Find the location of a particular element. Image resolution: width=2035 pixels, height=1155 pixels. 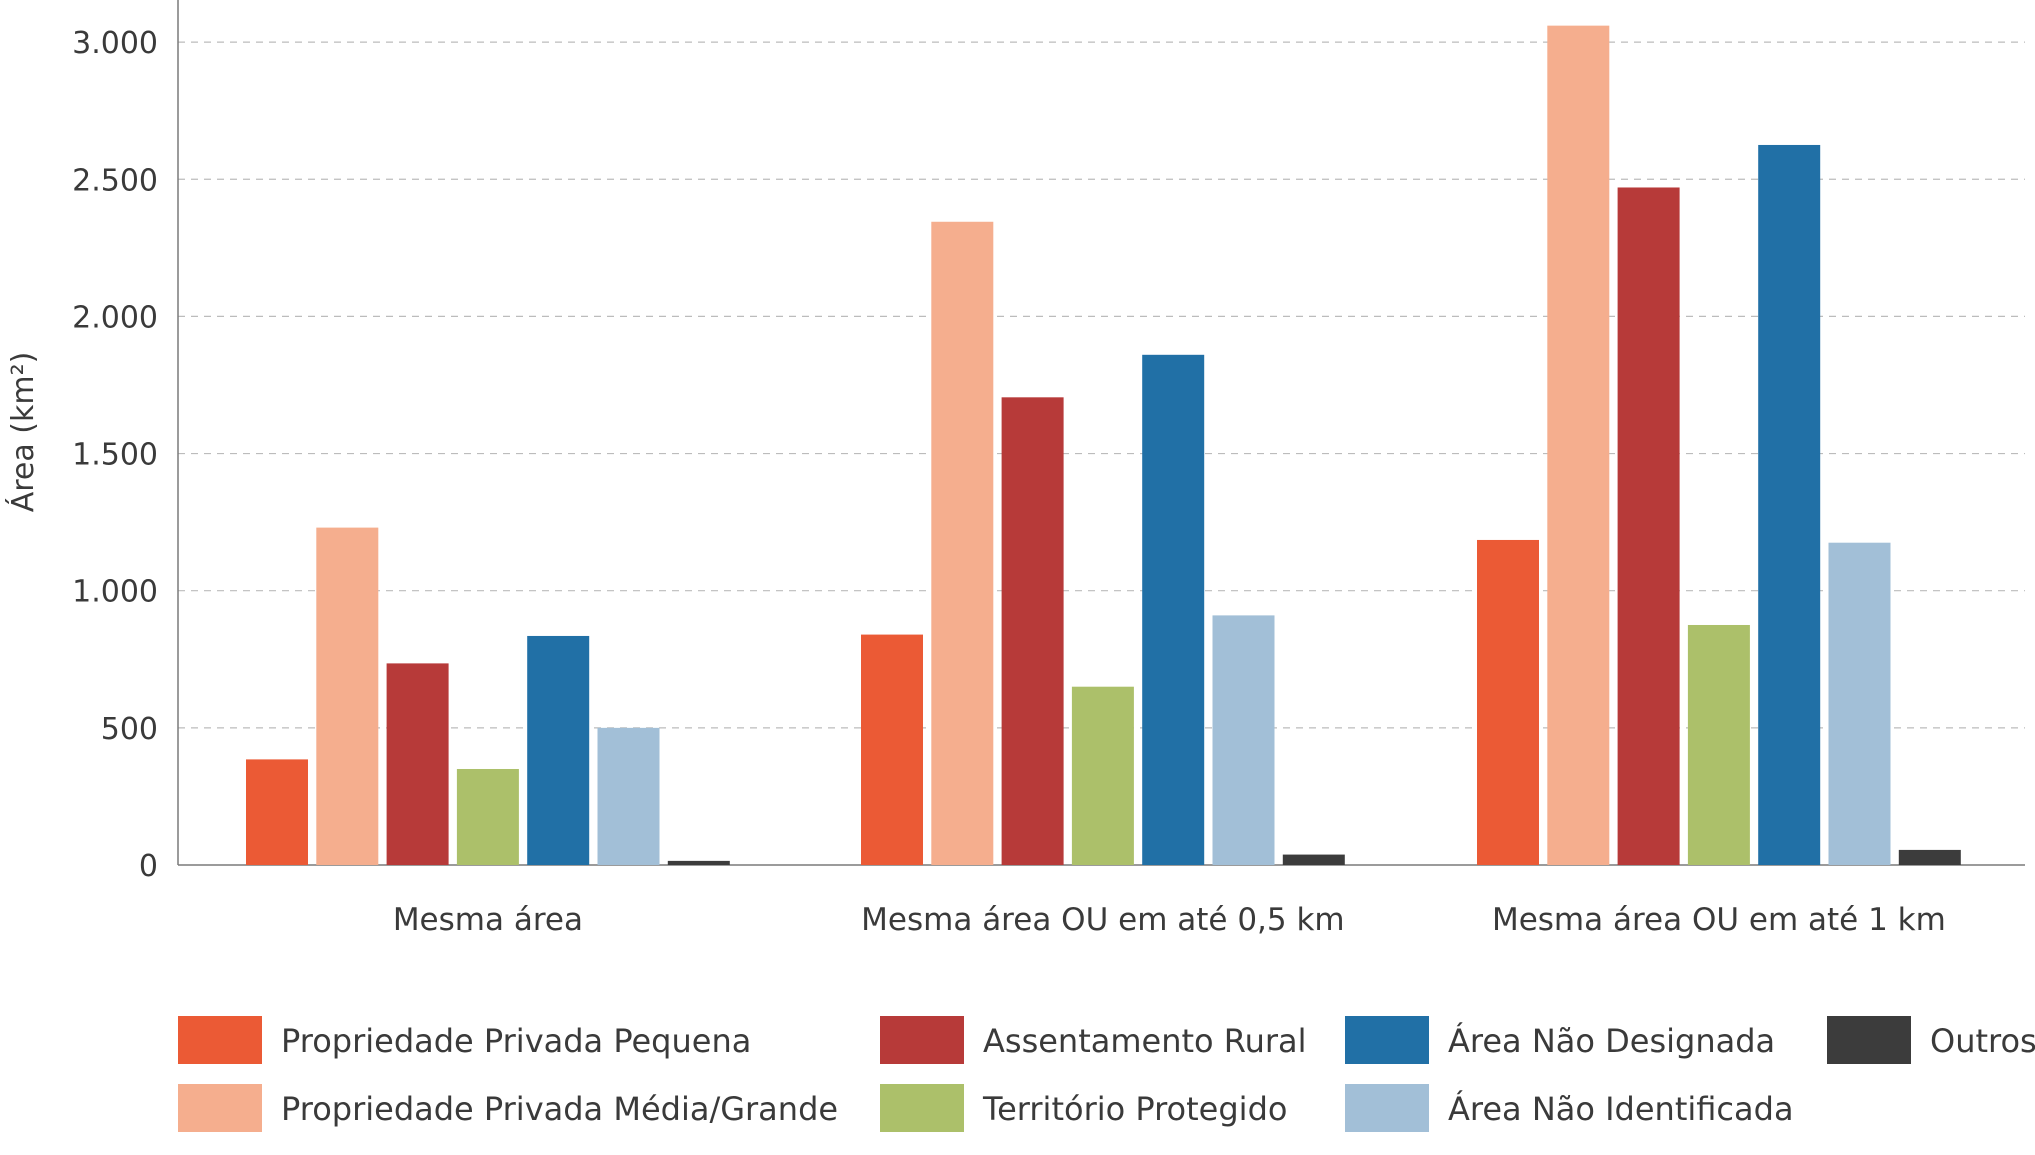

y-tick-label: 1.500 is located at coordinates (115, 455).